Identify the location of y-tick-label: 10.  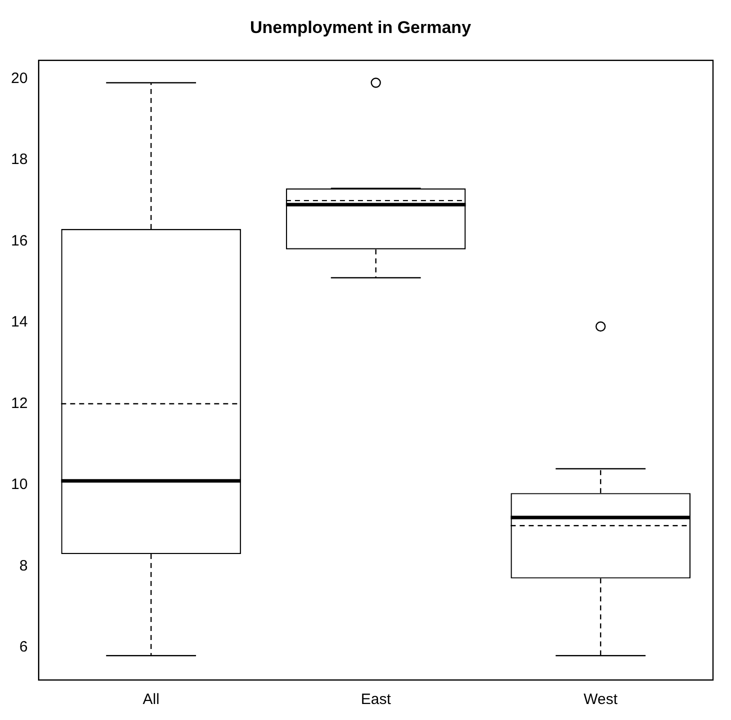
(19, 485).